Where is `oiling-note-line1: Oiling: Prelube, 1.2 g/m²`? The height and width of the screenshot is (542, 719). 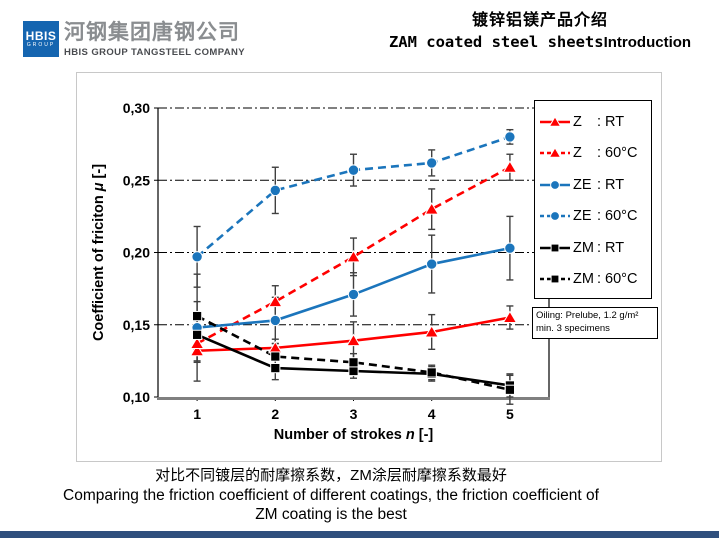
oiling-note-line1: Oiling: Prelube, 1.2 g/m² is located at coordinates (587, 315).